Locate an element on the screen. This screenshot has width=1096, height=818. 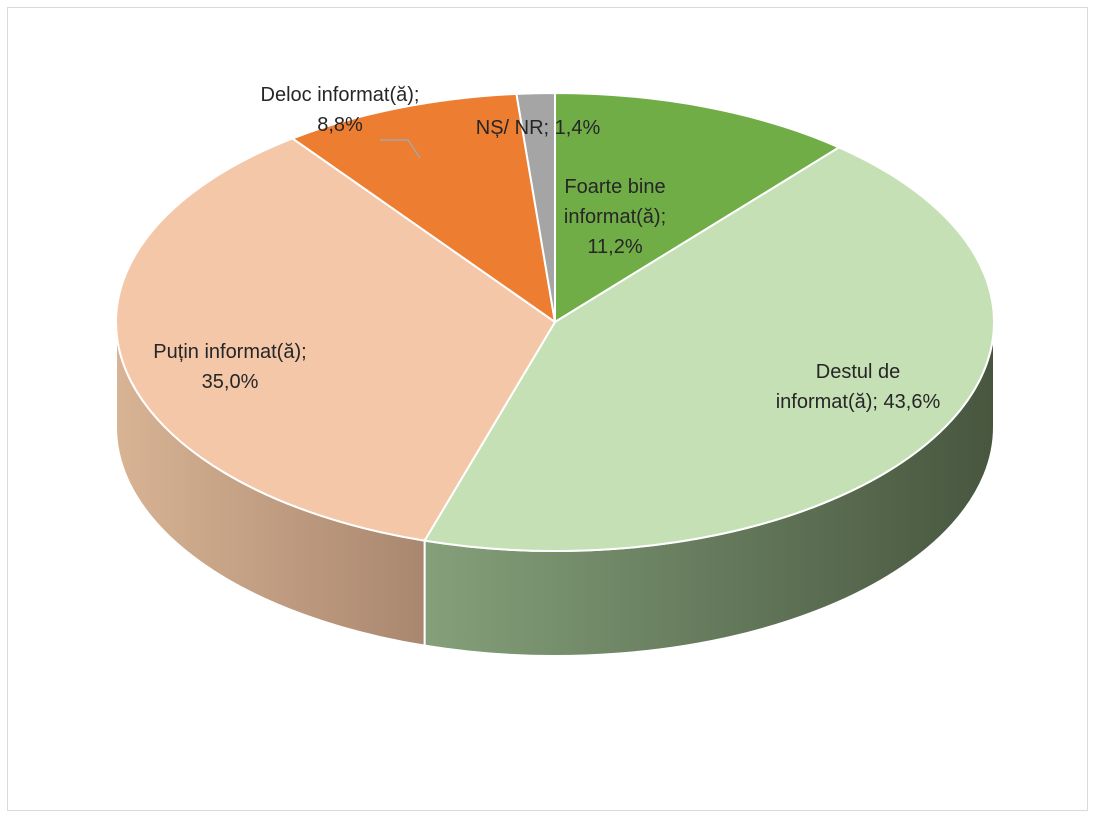
leader-line-deloc is located at coordinates (400, 149).